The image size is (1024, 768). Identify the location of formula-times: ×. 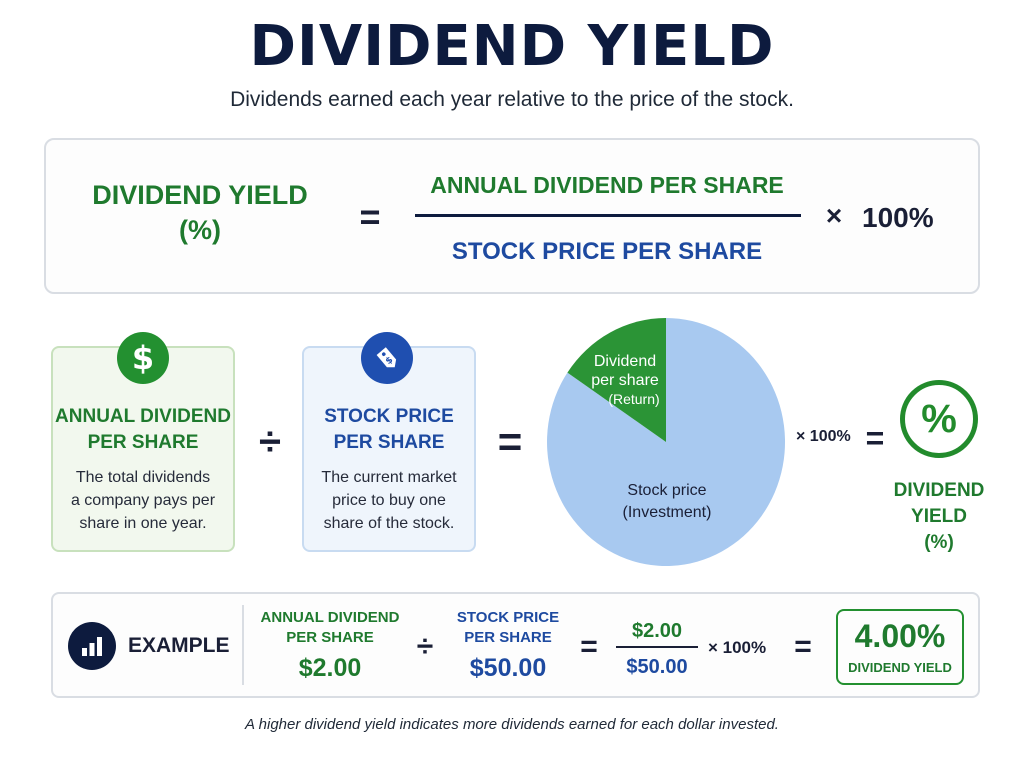
(834, 215).